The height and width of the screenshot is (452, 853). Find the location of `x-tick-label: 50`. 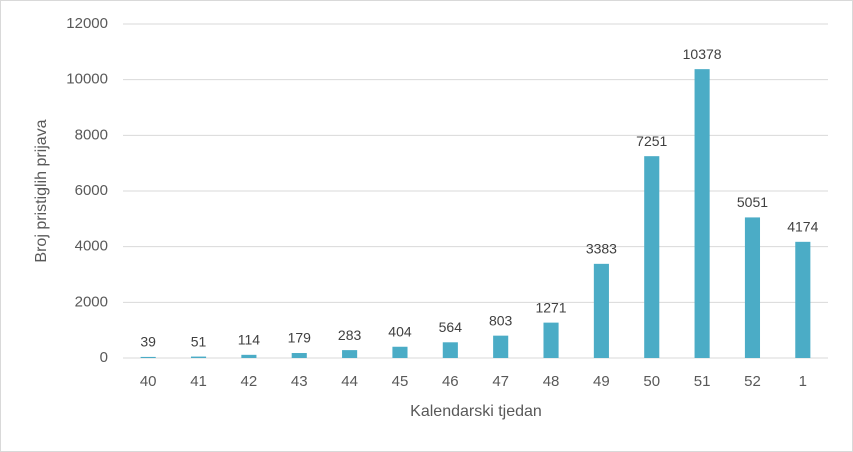

x-tick-label: 50 is located at coordinates (651, 381).